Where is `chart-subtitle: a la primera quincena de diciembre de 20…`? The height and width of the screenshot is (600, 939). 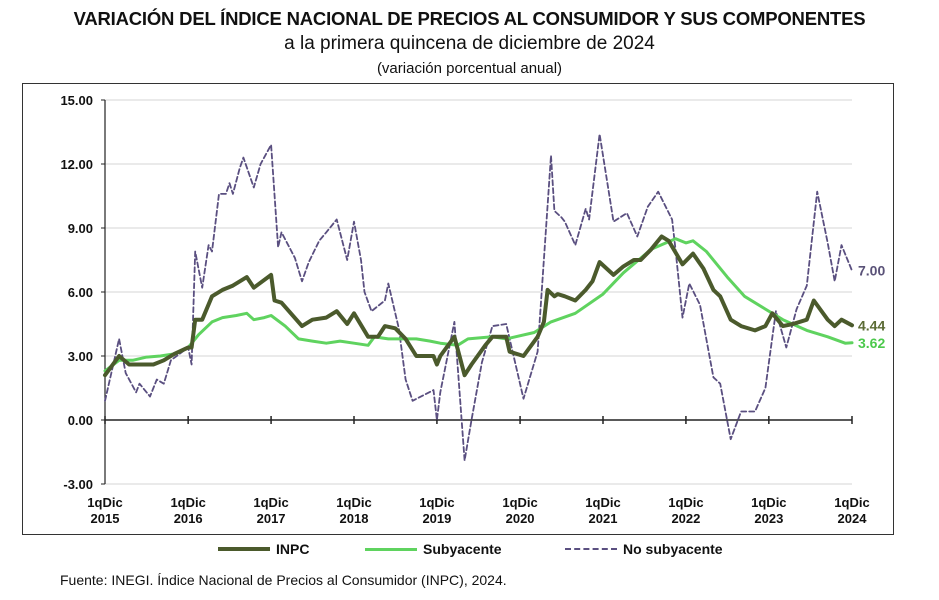 chart-subtitle: a la primera quincena de diciembre de 20… is located at coordinates (469, 43).